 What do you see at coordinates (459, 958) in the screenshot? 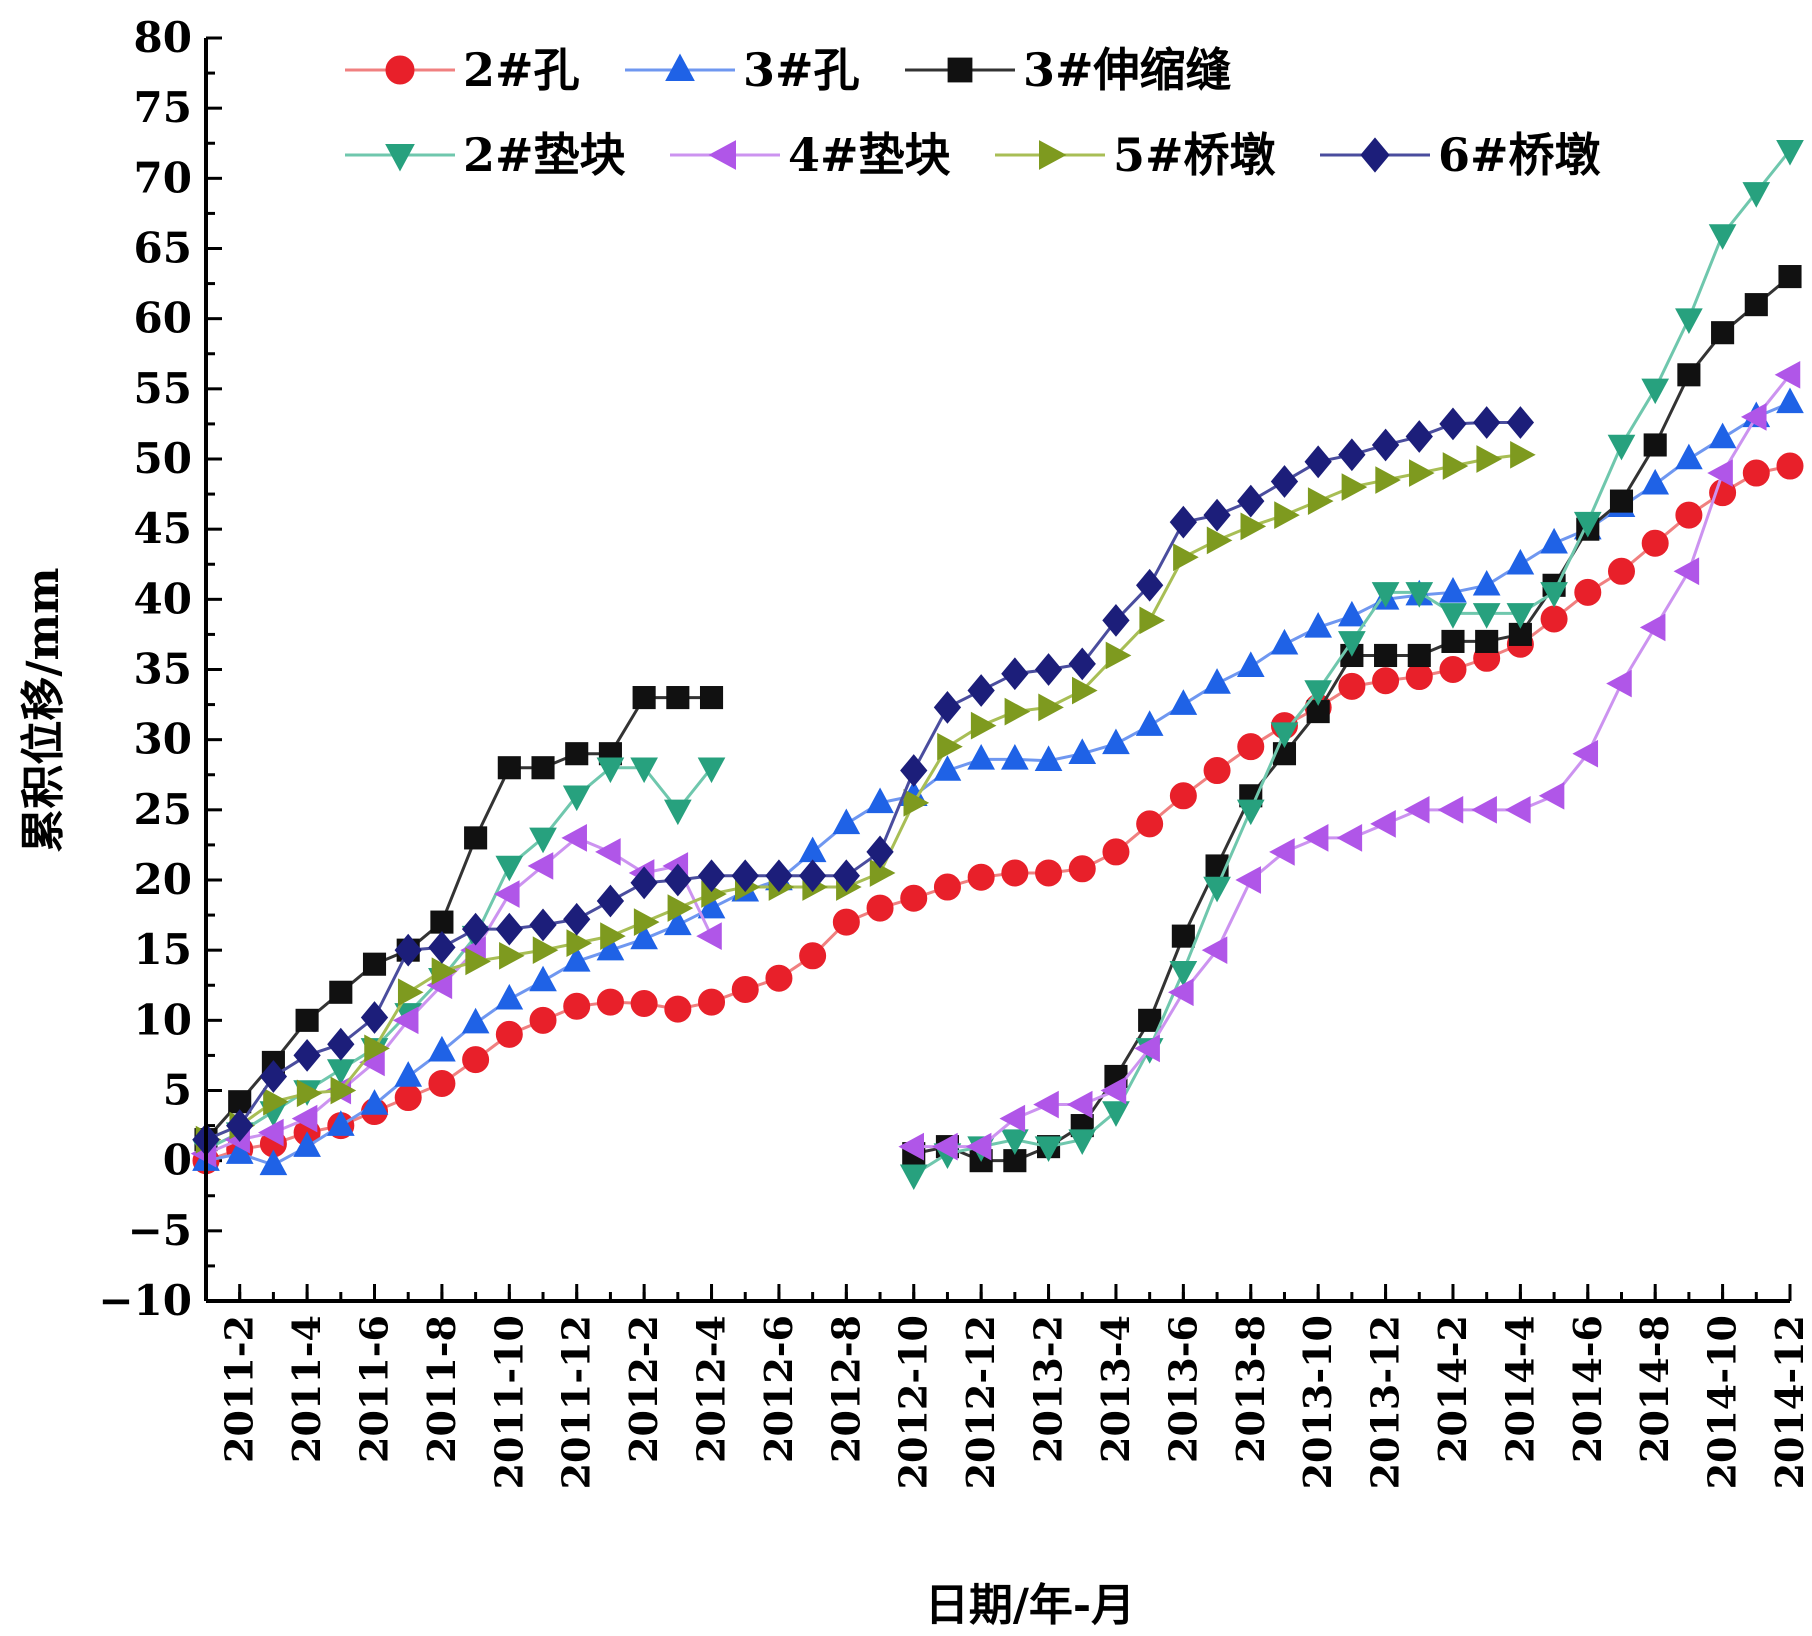
I see `series-line` at bounding box center [459, 958].